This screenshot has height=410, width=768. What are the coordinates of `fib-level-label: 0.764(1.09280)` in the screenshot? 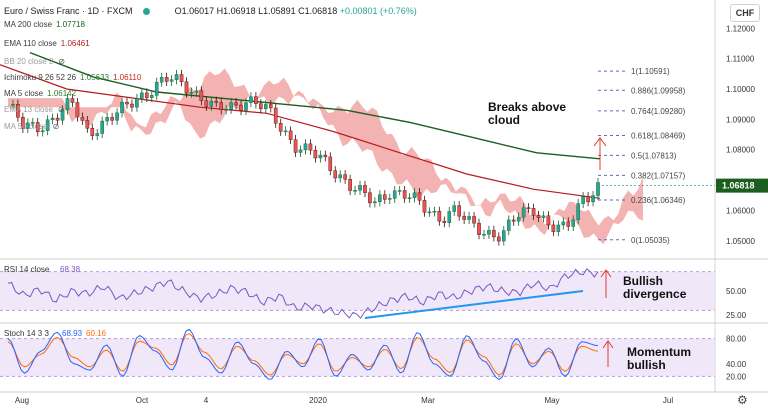 It's located at (658, 111).